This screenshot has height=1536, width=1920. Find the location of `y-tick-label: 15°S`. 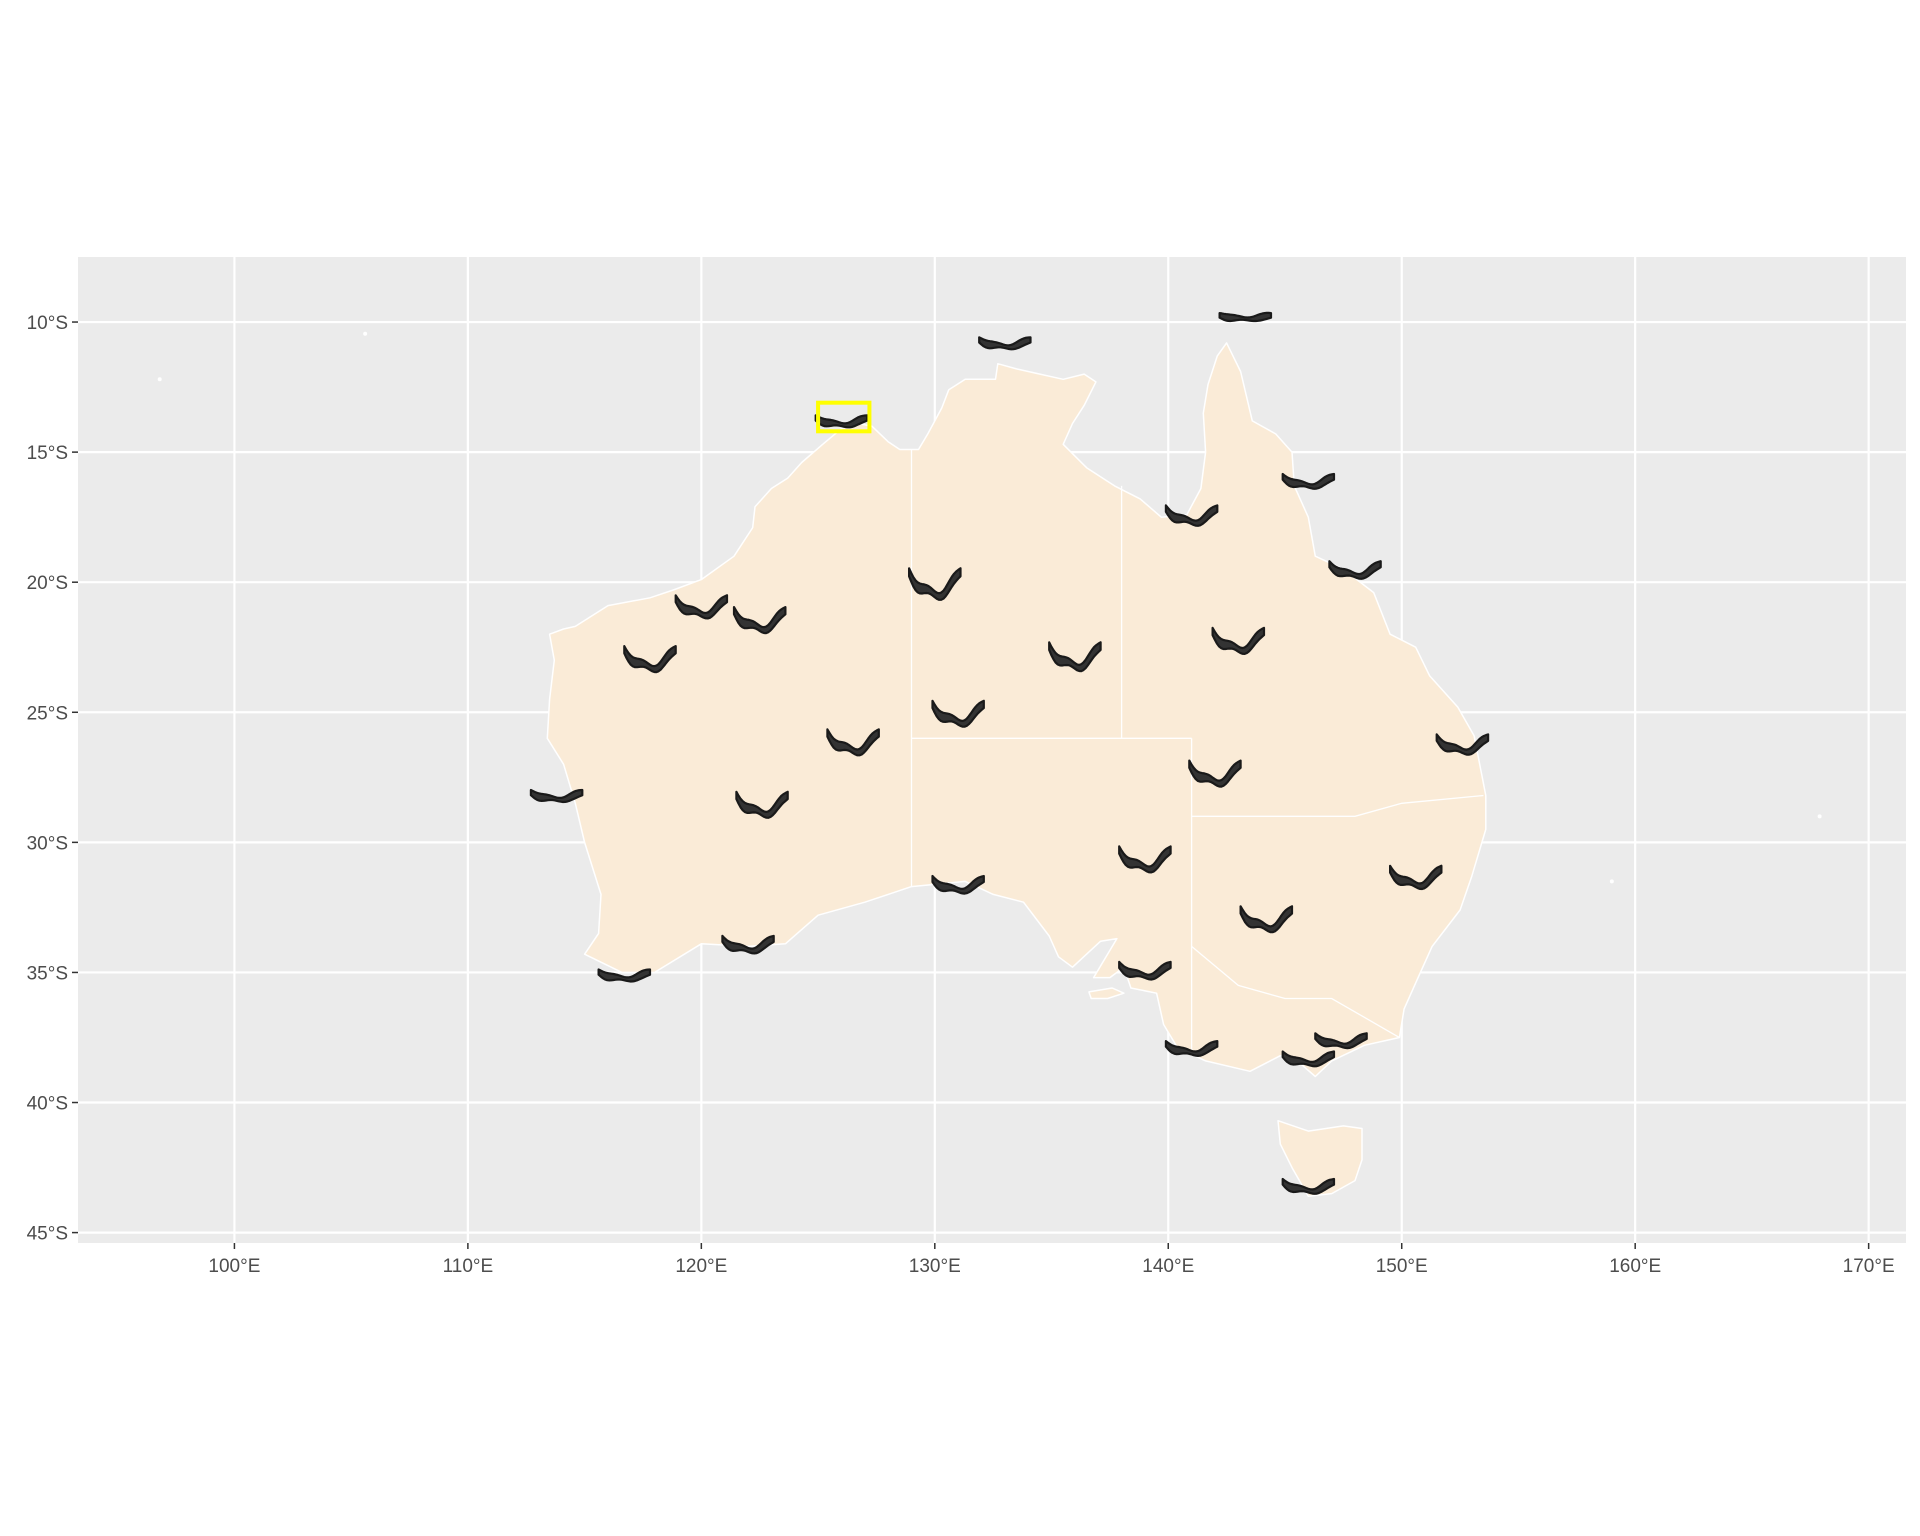

y-tick-label: 15°S is located at coordinates (47, 453).